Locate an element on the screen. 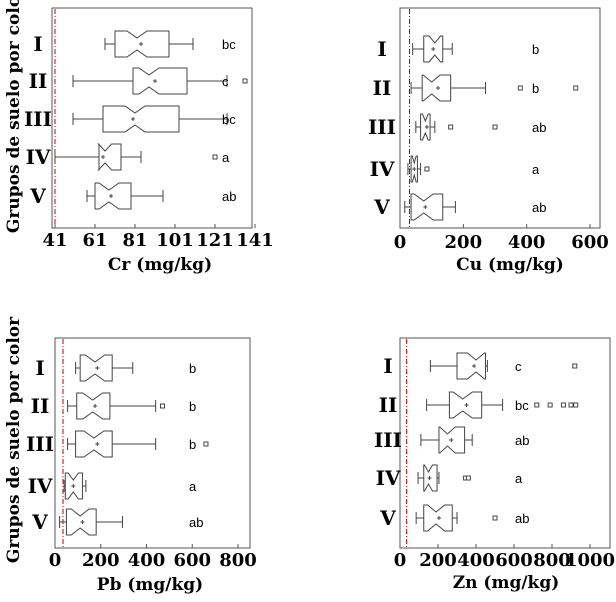  box-II: II bc is located at coordinates (479, 405).